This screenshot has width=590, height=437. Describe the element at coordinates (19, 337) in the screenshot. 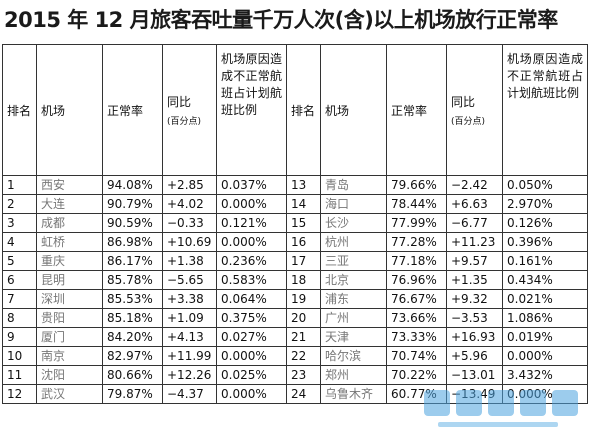

I see `rank-cell: 9` at that location.